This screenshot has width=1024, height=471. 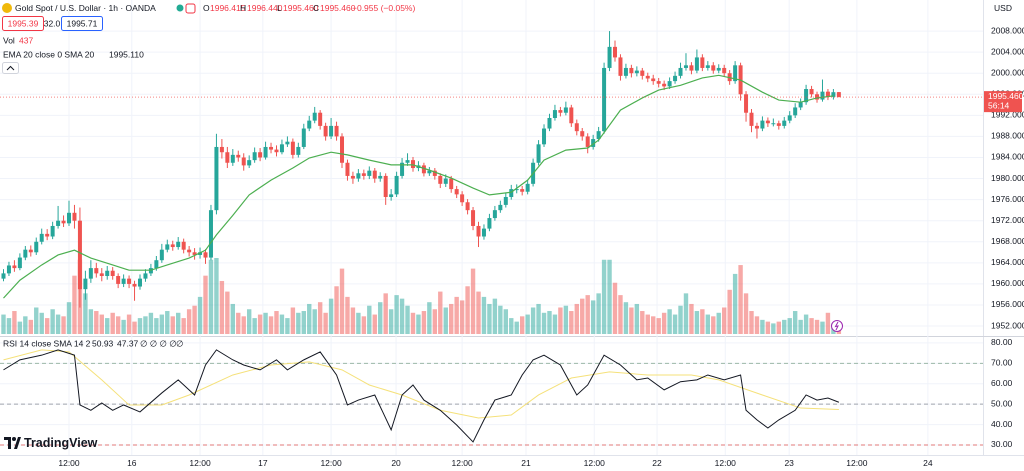 I want to click on y-tick-label: 1952.000, so click(x=1007, y=325).